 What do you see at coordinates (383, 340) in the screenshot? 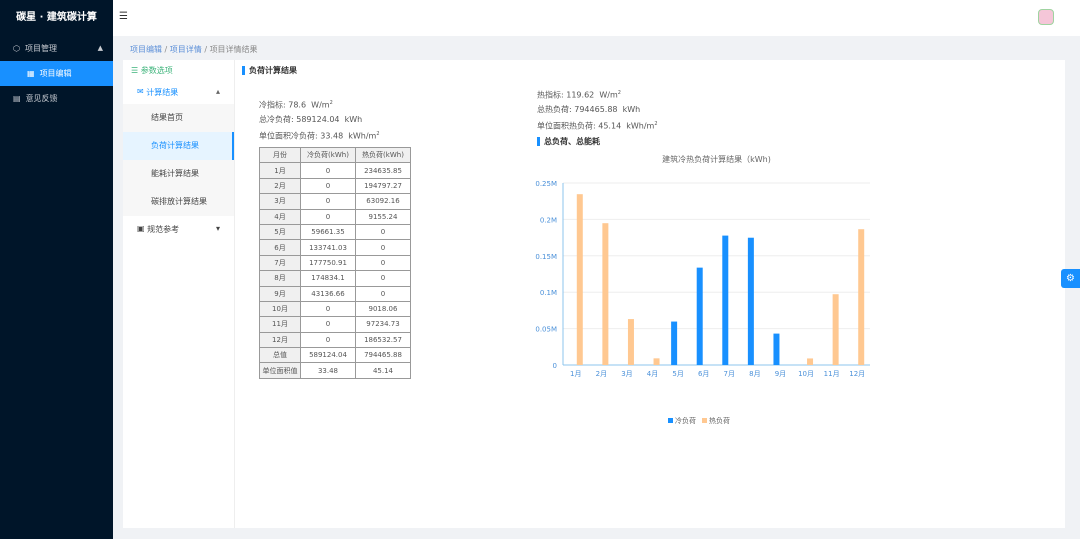
I see `table-cell: 186532.57` at bounding box center [383, 340].